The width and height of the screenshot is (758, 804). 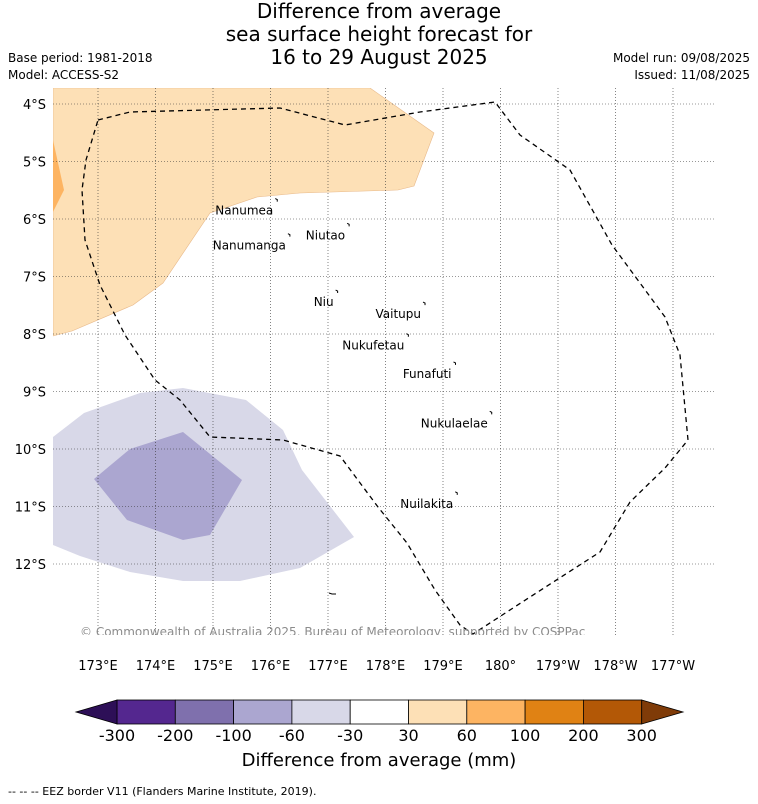 I want to click on lat-tick-label: 12°S, so click(x=30, y=565).